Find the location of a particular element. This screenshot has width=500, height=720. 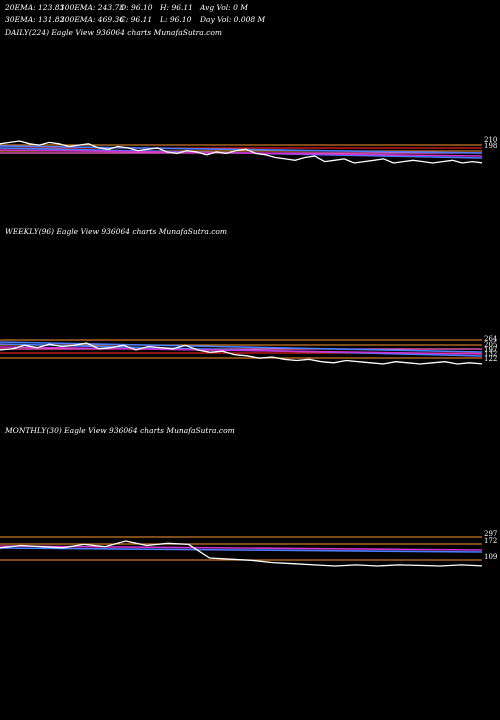

weekly-axis-label-3: 132 is located at coordinates (490, 354).